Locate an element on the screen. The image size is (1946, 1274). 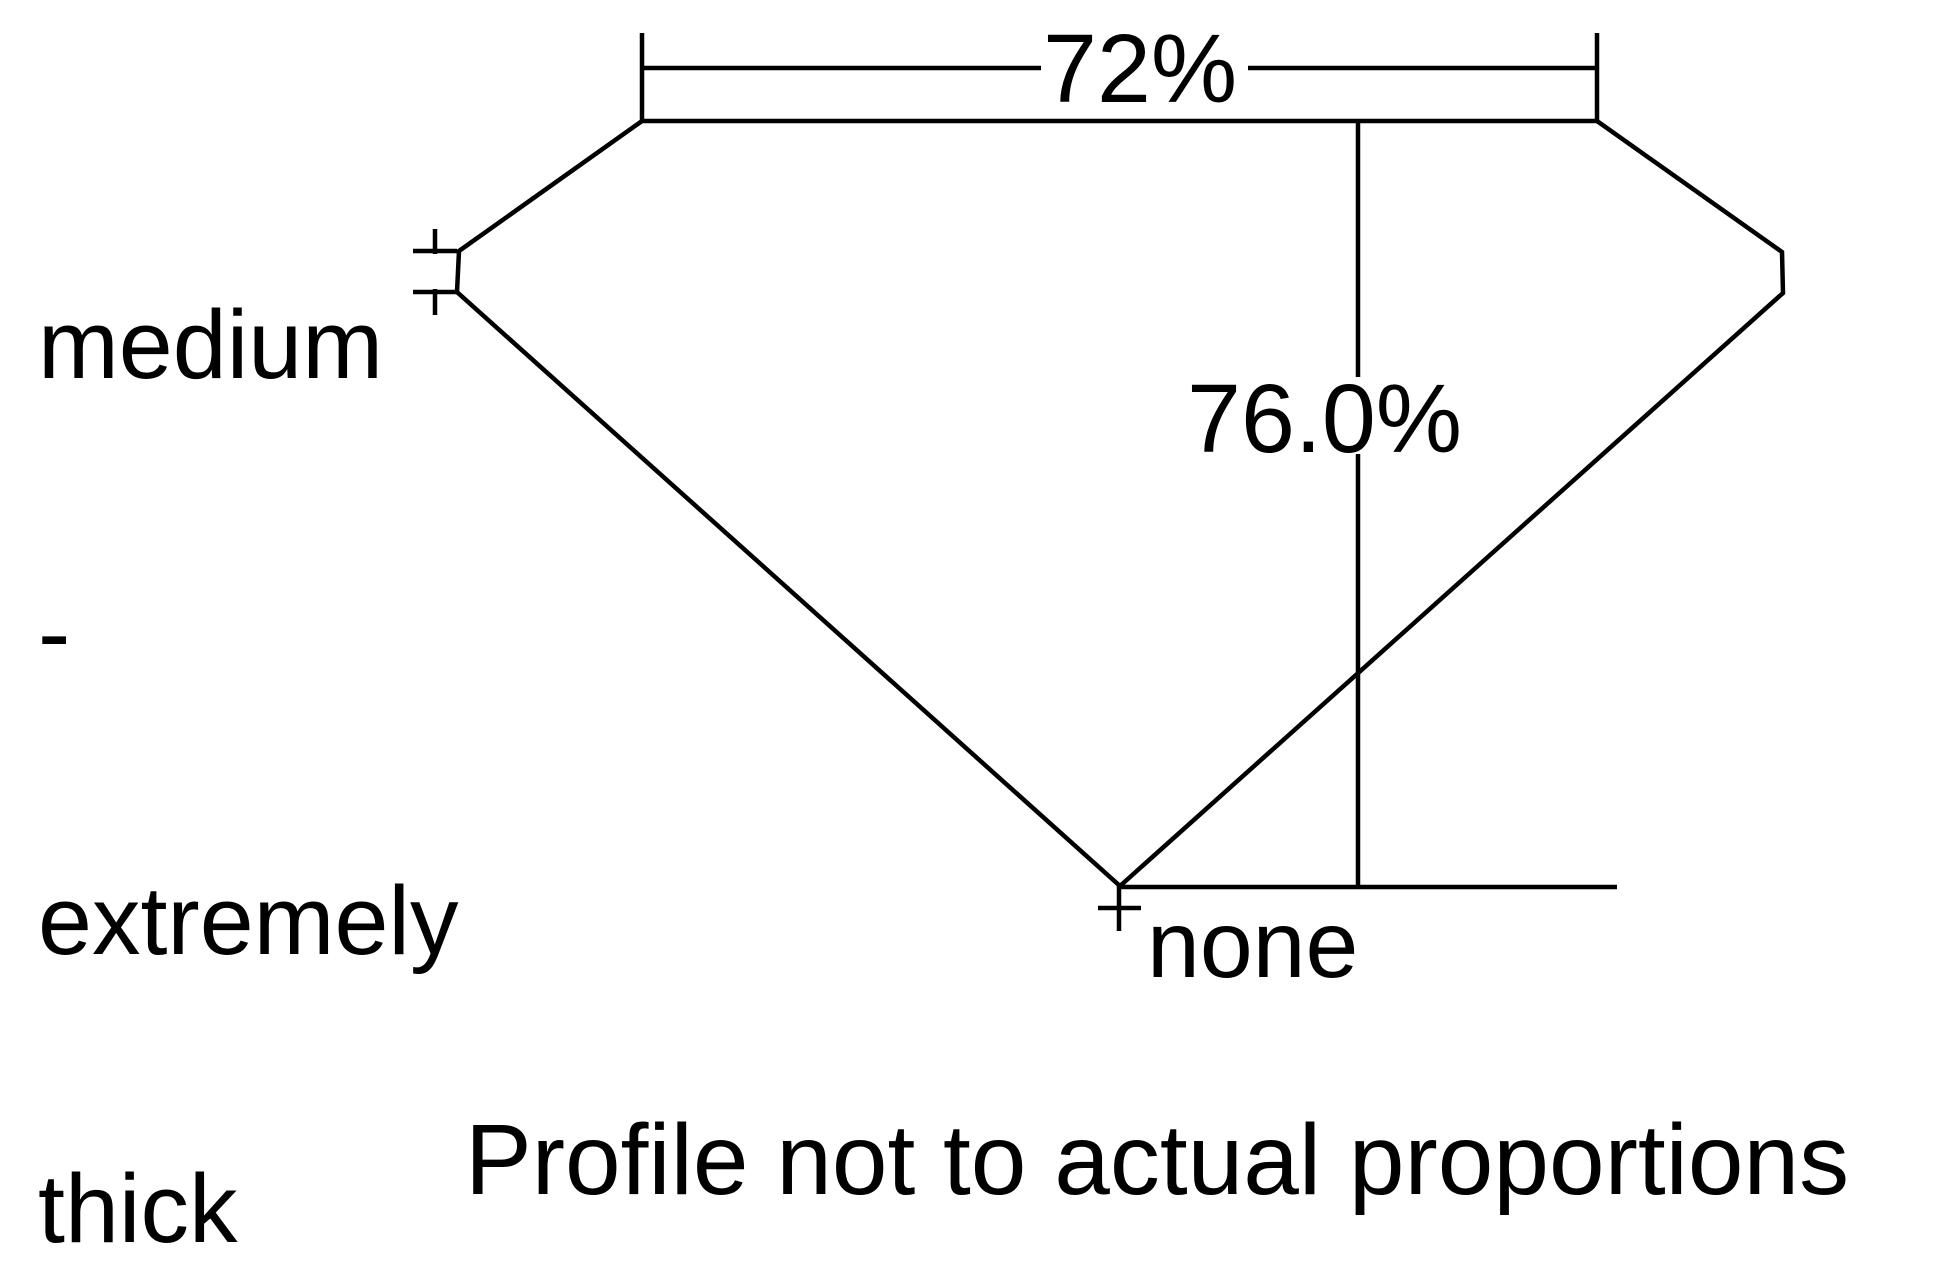
culet-size-label: none is located at coordinates (1253, 945).